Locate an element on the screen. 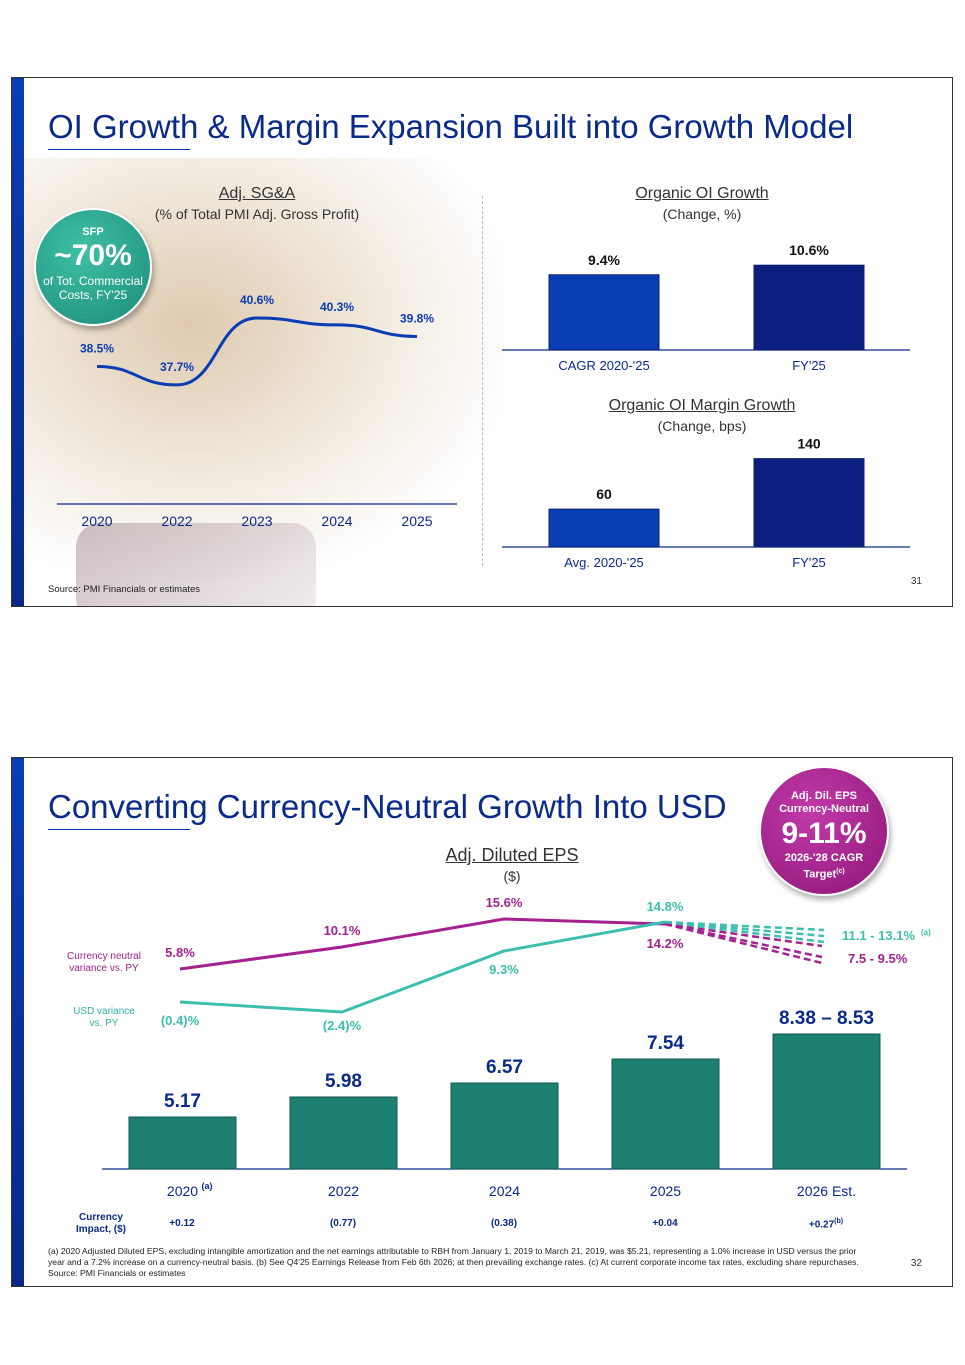 This screenshot has height=1365, width=965. eps-data-label: 7.54 is located at coordinates (665, 1043).